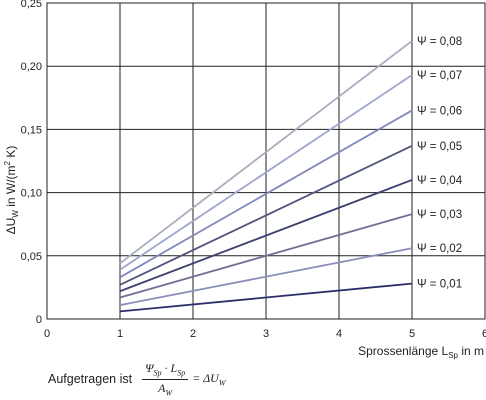 This screenshot has width=486, height=400. I want to click on x-tick-labels: 0 1 2 3 4 5 6, so click(265, 334).